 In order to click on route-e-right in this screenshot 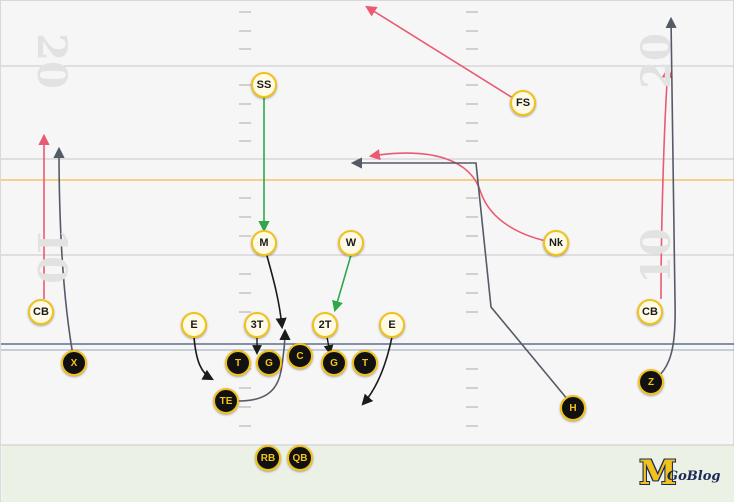, I will do `click(377, 371)`.